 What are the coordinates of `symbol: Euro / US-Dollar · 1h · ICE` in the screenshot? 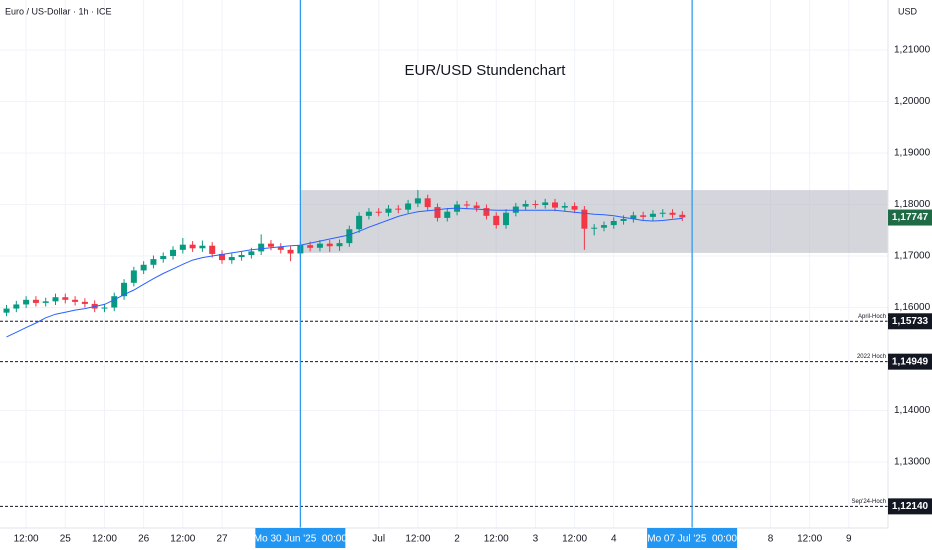 It's located at (58, 11).